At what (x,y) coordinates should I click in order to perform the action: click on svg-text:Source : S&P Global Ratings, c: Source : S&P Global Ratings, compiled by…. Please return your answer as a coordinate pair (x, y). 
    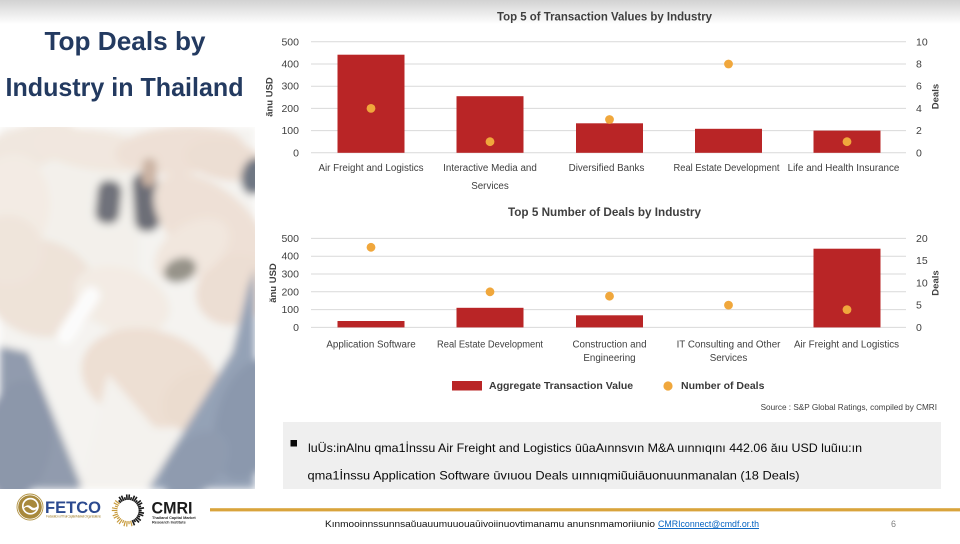
    Looking at the image, I should click on (849, 407).